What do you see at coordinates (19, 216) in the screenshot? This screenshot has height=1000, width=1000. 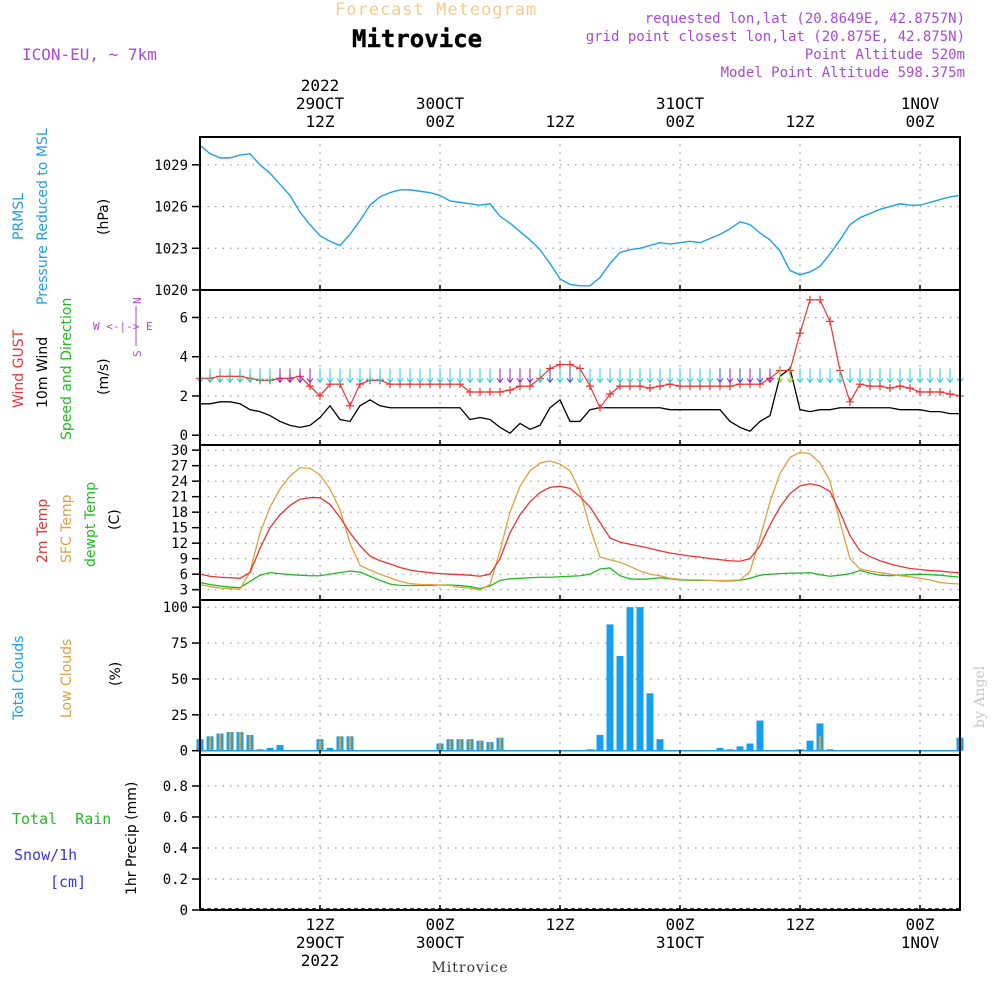 I see `pressure-label-prmsl: PRMSL` at bounding box center [19, 216].